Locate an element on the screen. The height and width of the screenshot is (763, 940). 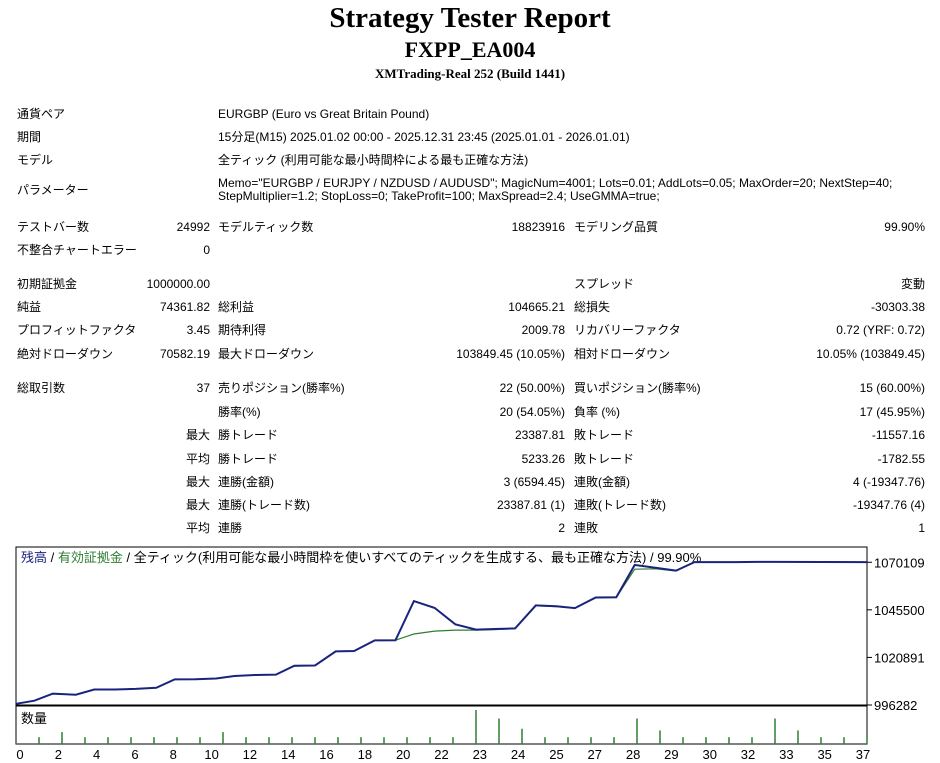
rel-dd-label: 相対ドローダウン is located at coordinates (622, 354).